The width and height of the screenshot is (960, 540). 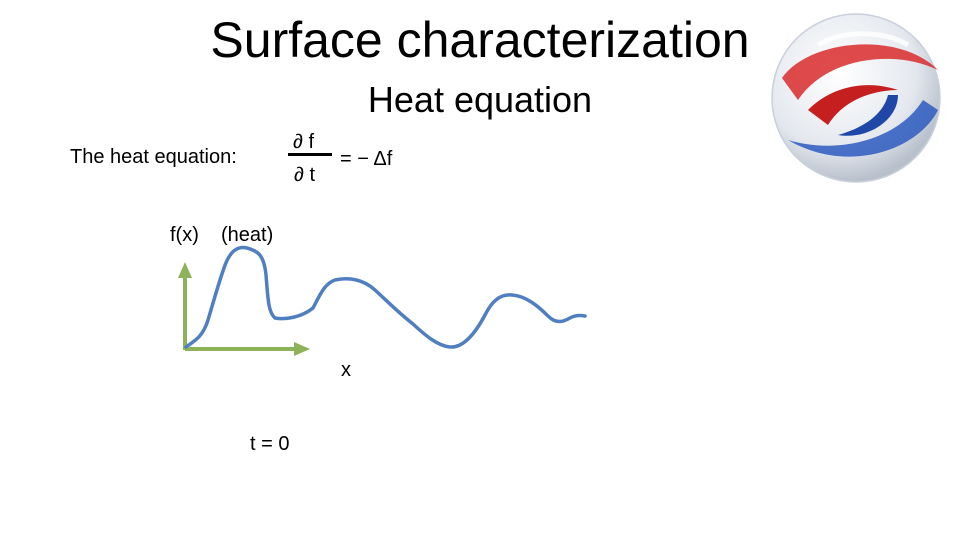 I want to click on equation-label: The heat equation:, so click(x=153, y=157).